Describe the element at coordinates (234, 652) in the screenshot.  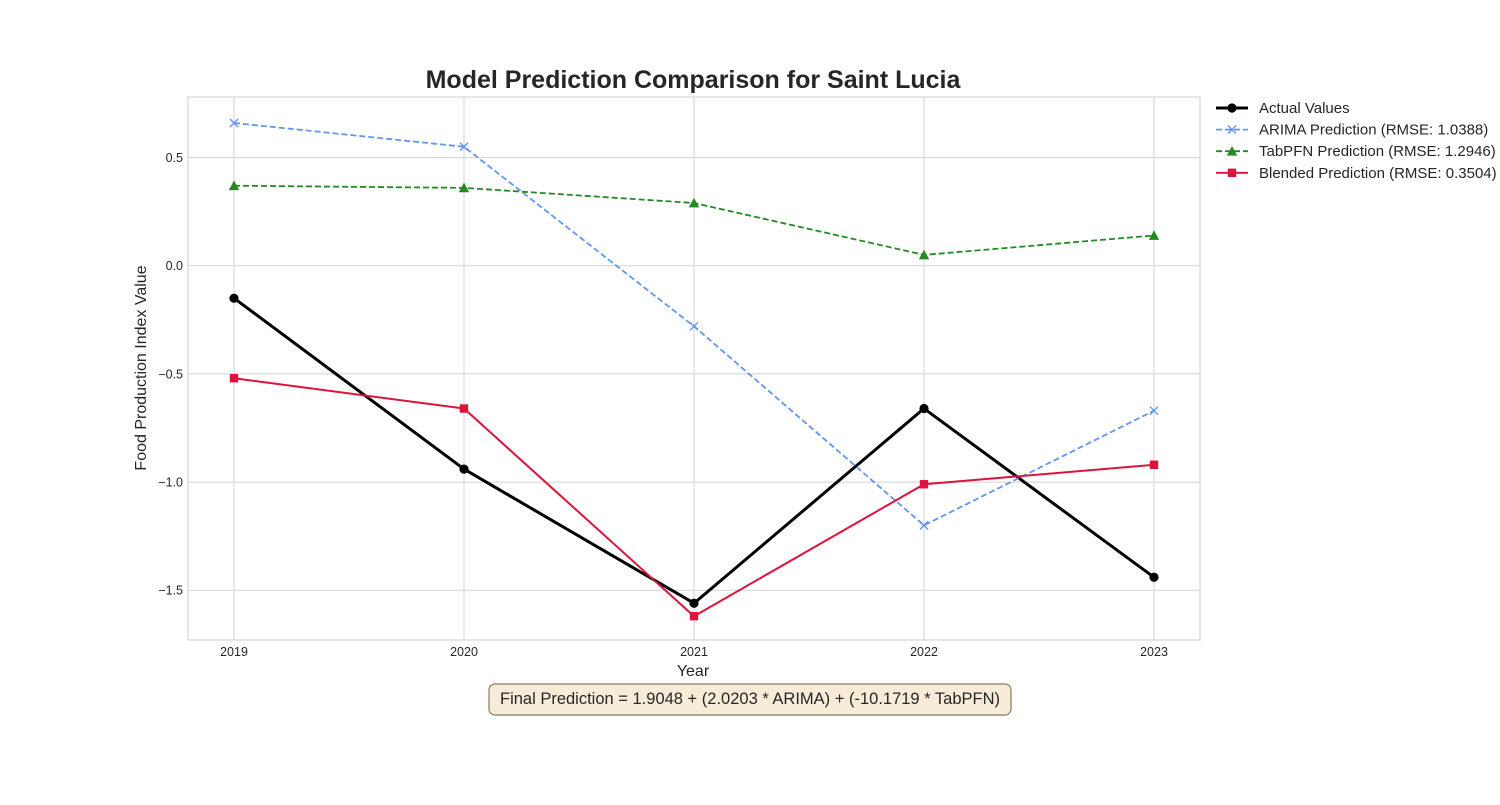
I see `x-tick-label: 2019` at that location.